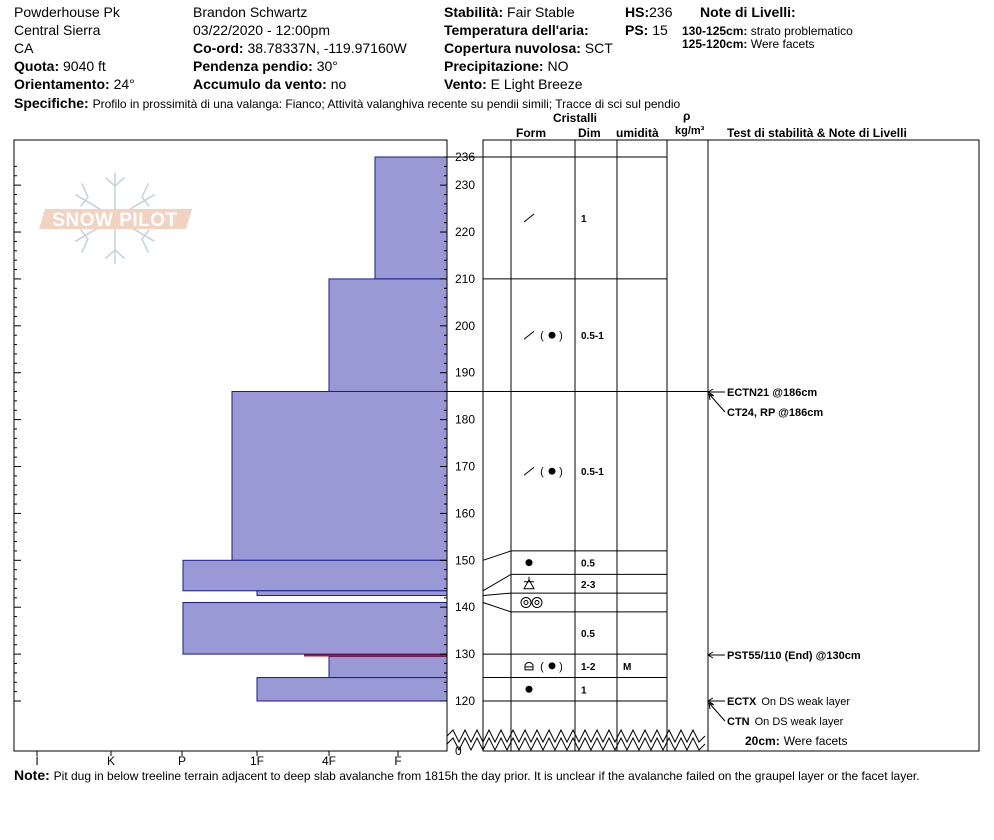  Describe the element at coordinates (528, 48) in the screenshot. I see `cloud-cover: Copertura nuvolosa: SCT` at that location.